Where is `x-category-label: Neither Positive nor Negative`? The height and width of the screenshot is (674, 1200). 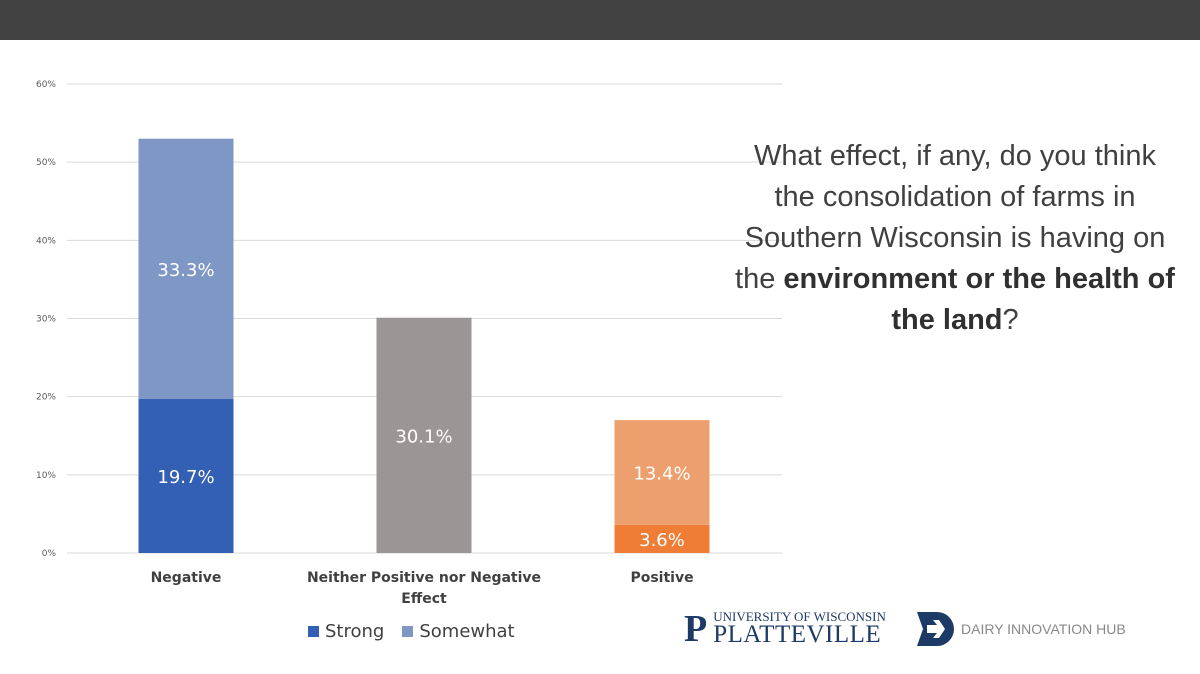 x-category-label: Neither Positive nor Negative is located at coordinates (424, 578).